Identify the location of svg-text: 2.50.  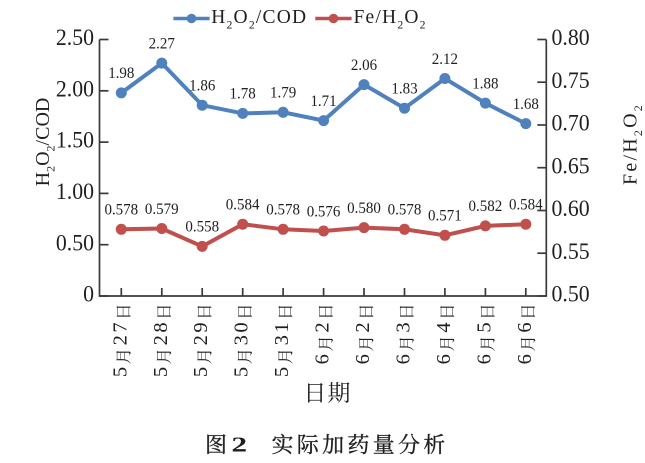
(75, 37).